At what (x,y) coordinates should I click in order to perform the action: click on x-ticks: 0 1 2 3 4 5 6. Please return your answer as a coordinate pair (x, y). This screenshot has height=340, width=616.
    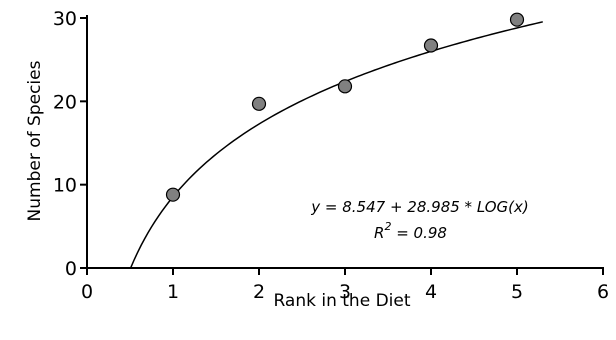
    Looking at the image, I should click on (345, 285).